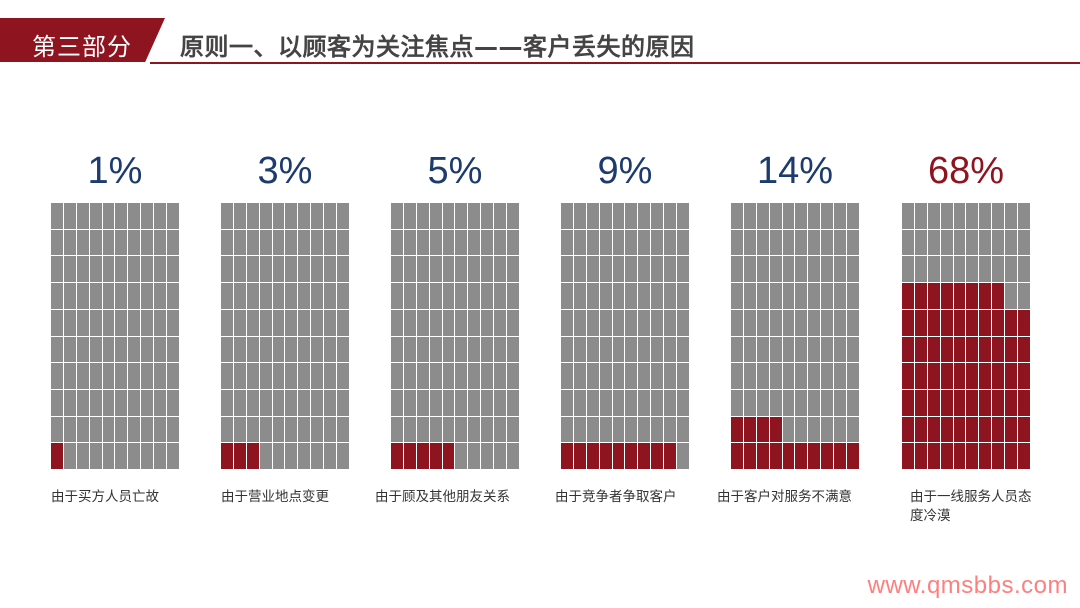  I want to click on waffle-panel-1: 1% 由于买方人员亡故, so click(115, 330).